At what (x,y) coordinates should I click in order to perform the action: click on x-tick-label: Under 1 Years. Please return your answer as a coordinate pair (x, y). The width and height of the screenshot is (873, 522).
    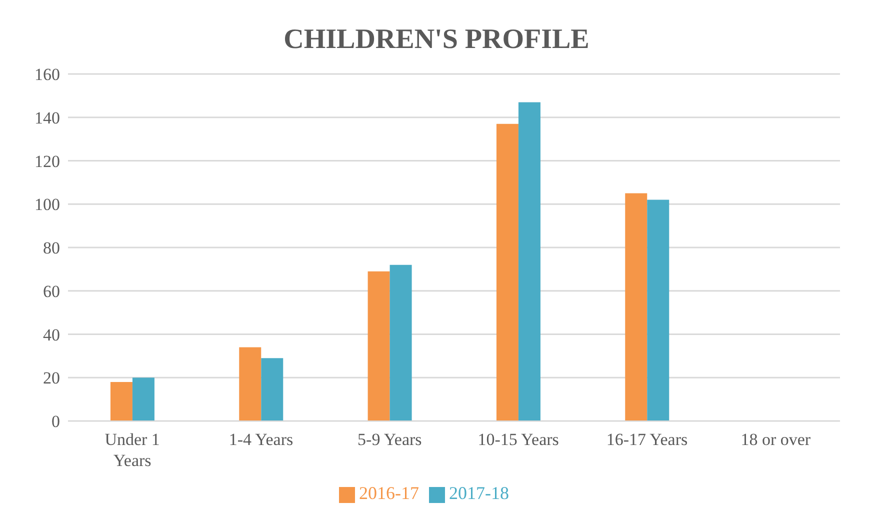
    Looking at the image, I should click on (132, 450).